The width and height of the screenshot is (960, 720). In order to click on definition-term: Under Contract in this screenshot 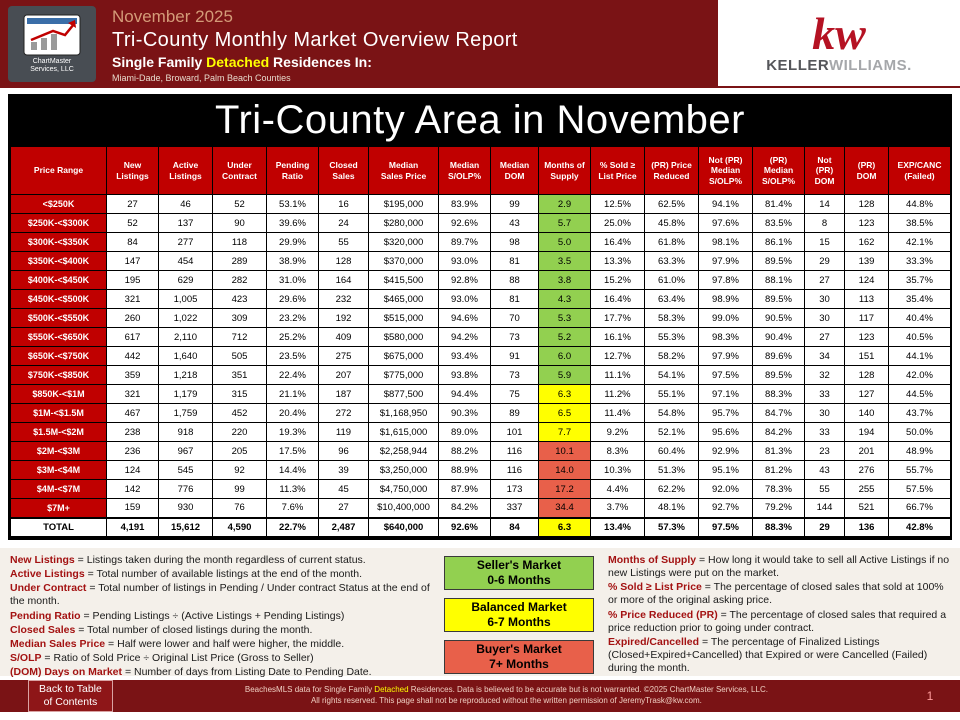, I will do `click(48, 588)`.